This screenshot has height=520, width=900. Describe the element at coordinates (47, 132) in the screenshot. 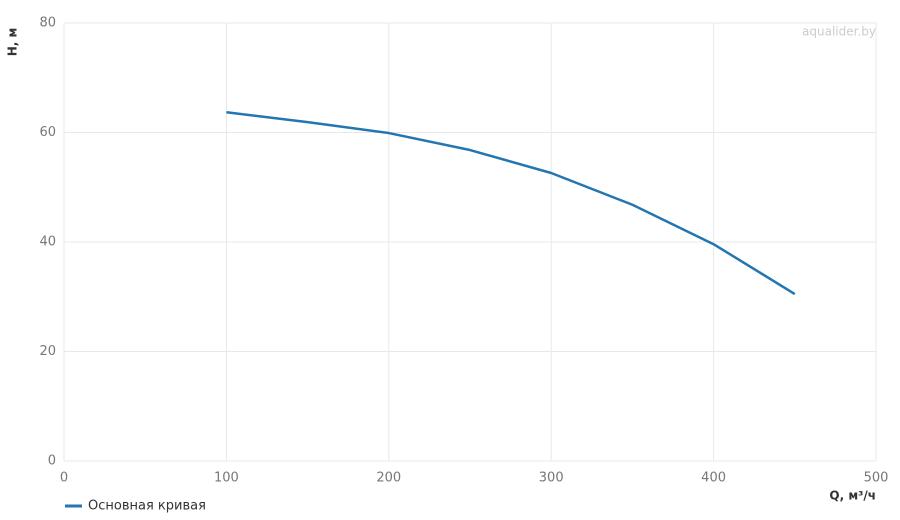

I see `y-tick-label: 60` at that location.